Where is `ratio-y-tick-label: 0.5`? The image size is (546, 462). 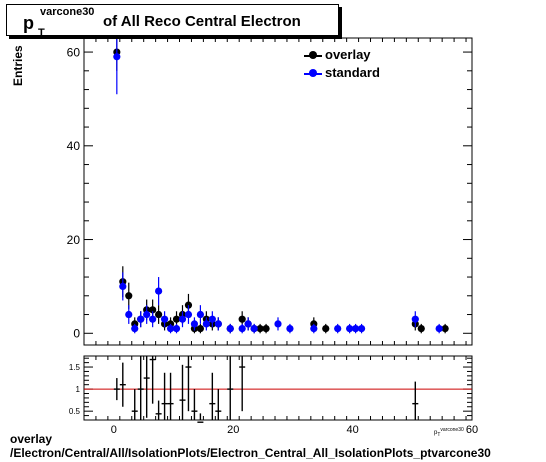 ratio-y-tick-label: 0.5 is located at coordinates (75, 411).